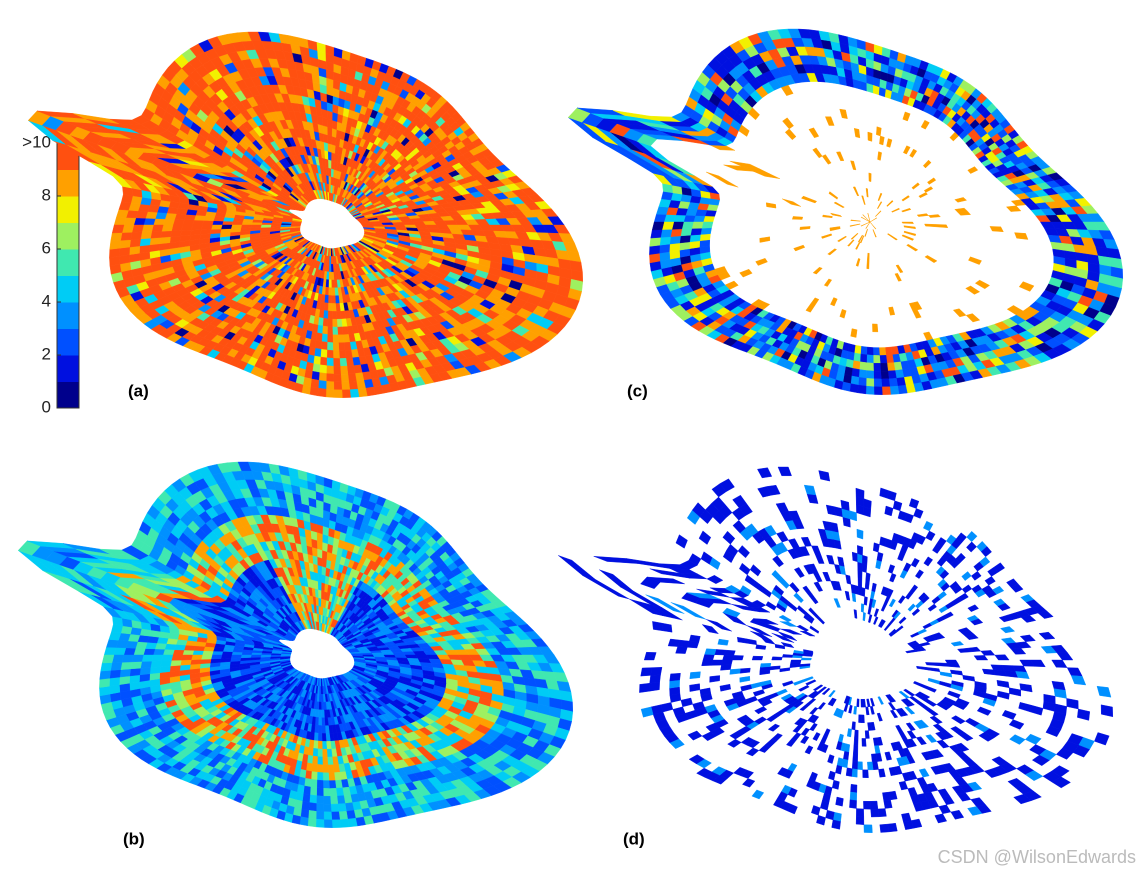  What do you see at coordinates (36, 141) in the screenshot?
I see `colorbar-tick-label: >10` at bounding box center [36, 141].